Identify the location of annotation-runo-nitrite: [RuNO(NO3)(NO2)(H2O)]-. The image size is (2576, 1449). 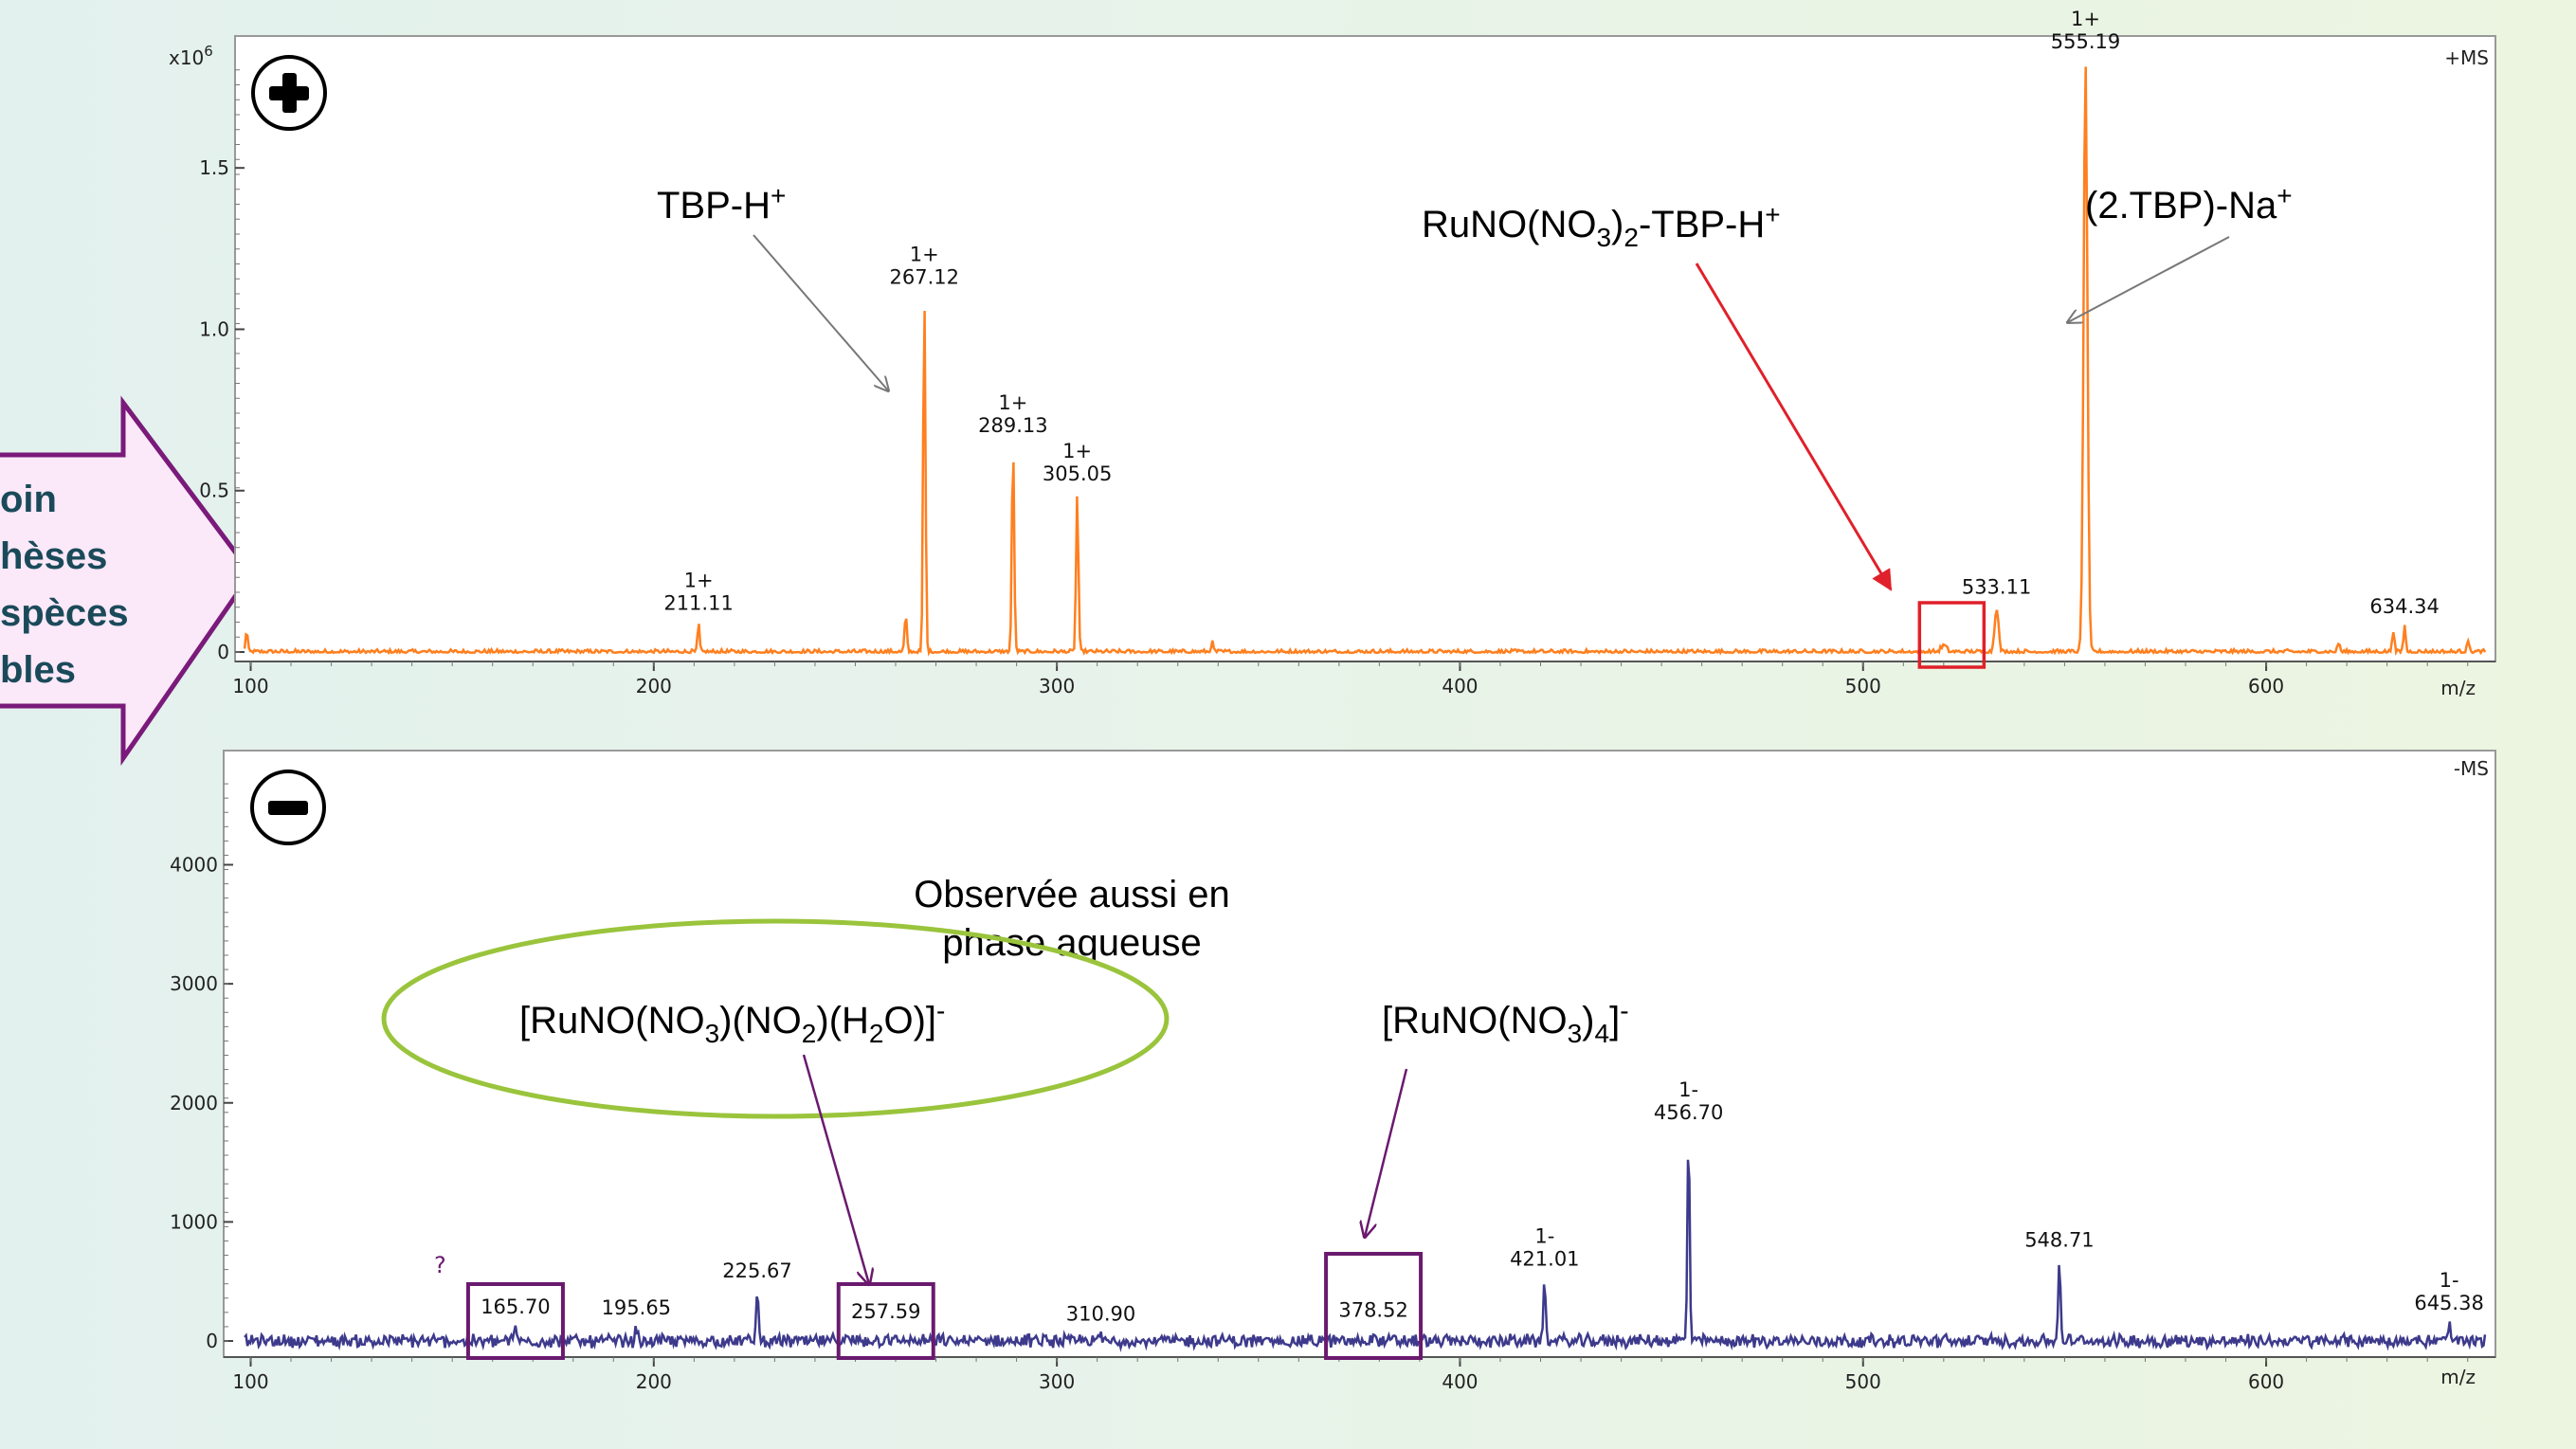
(732, 1022).